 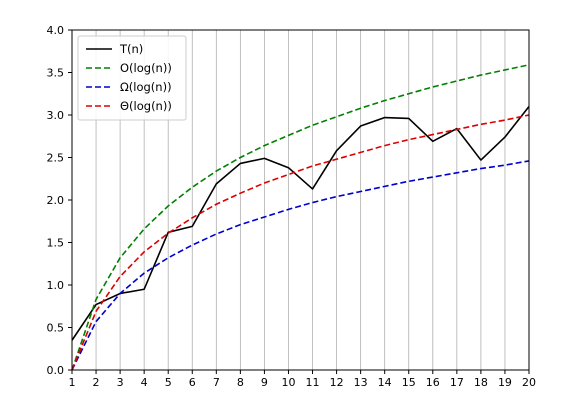 What do you see at coordinates (146, 106) in the screenshot?
I see `legend-label: Θ(log(n))` at bounding box center [146, 106].